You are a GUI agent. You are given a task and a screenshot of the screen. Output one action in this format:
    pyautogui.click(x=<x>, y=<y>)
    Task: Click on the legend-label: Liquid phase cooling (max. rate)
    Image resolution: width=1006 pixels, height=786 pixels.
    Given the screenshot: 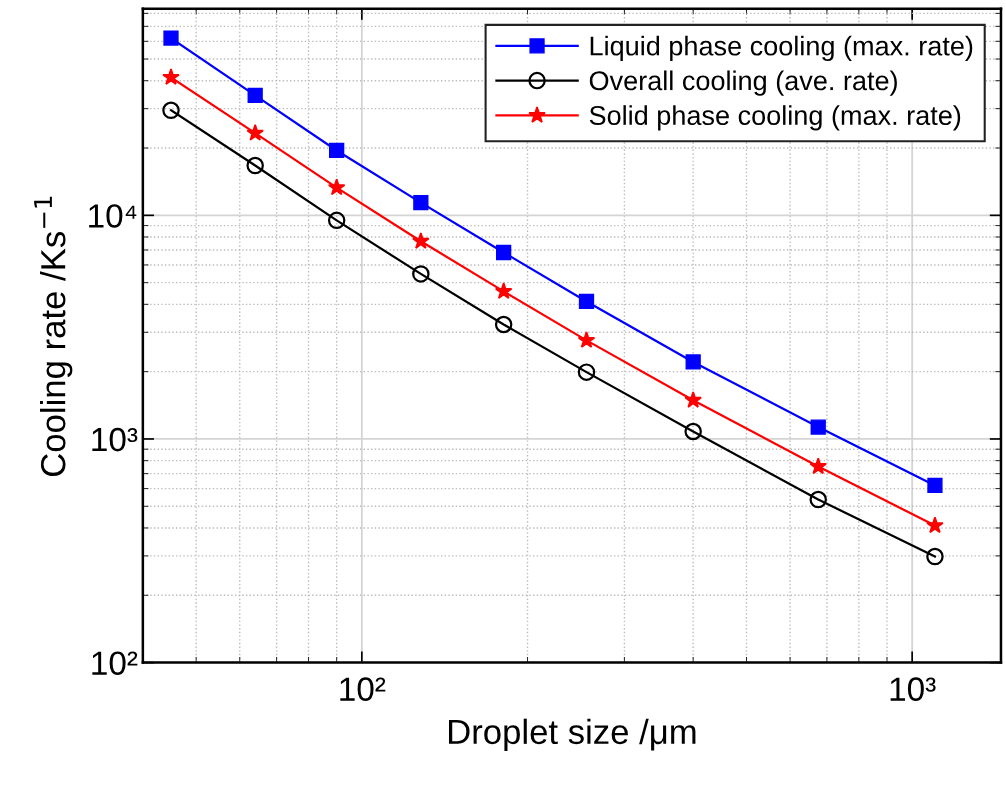 What is the action you would take?
    pyautogui.click(x=781, y=48)
    